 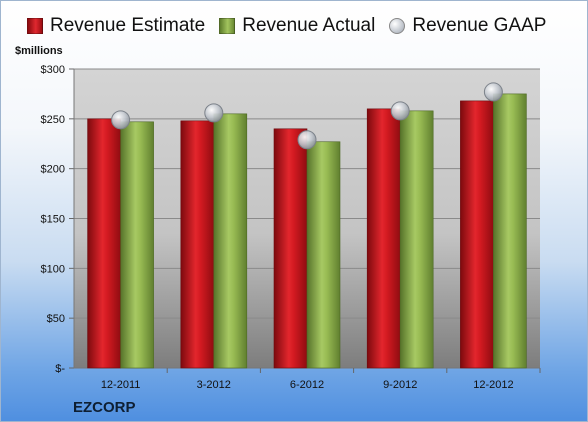 I want to click on legend-label-revenue-actual: Revenue Actual, so click(x=309, y=25).